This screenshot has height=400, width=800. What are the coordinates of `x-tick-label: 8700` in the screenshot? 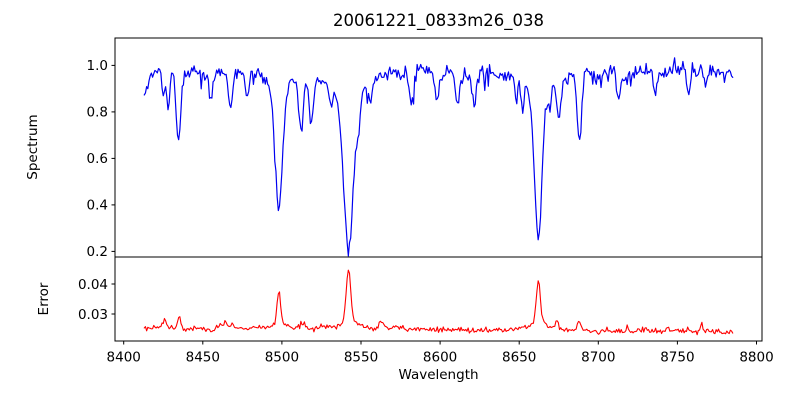 It's located at (598, 358).